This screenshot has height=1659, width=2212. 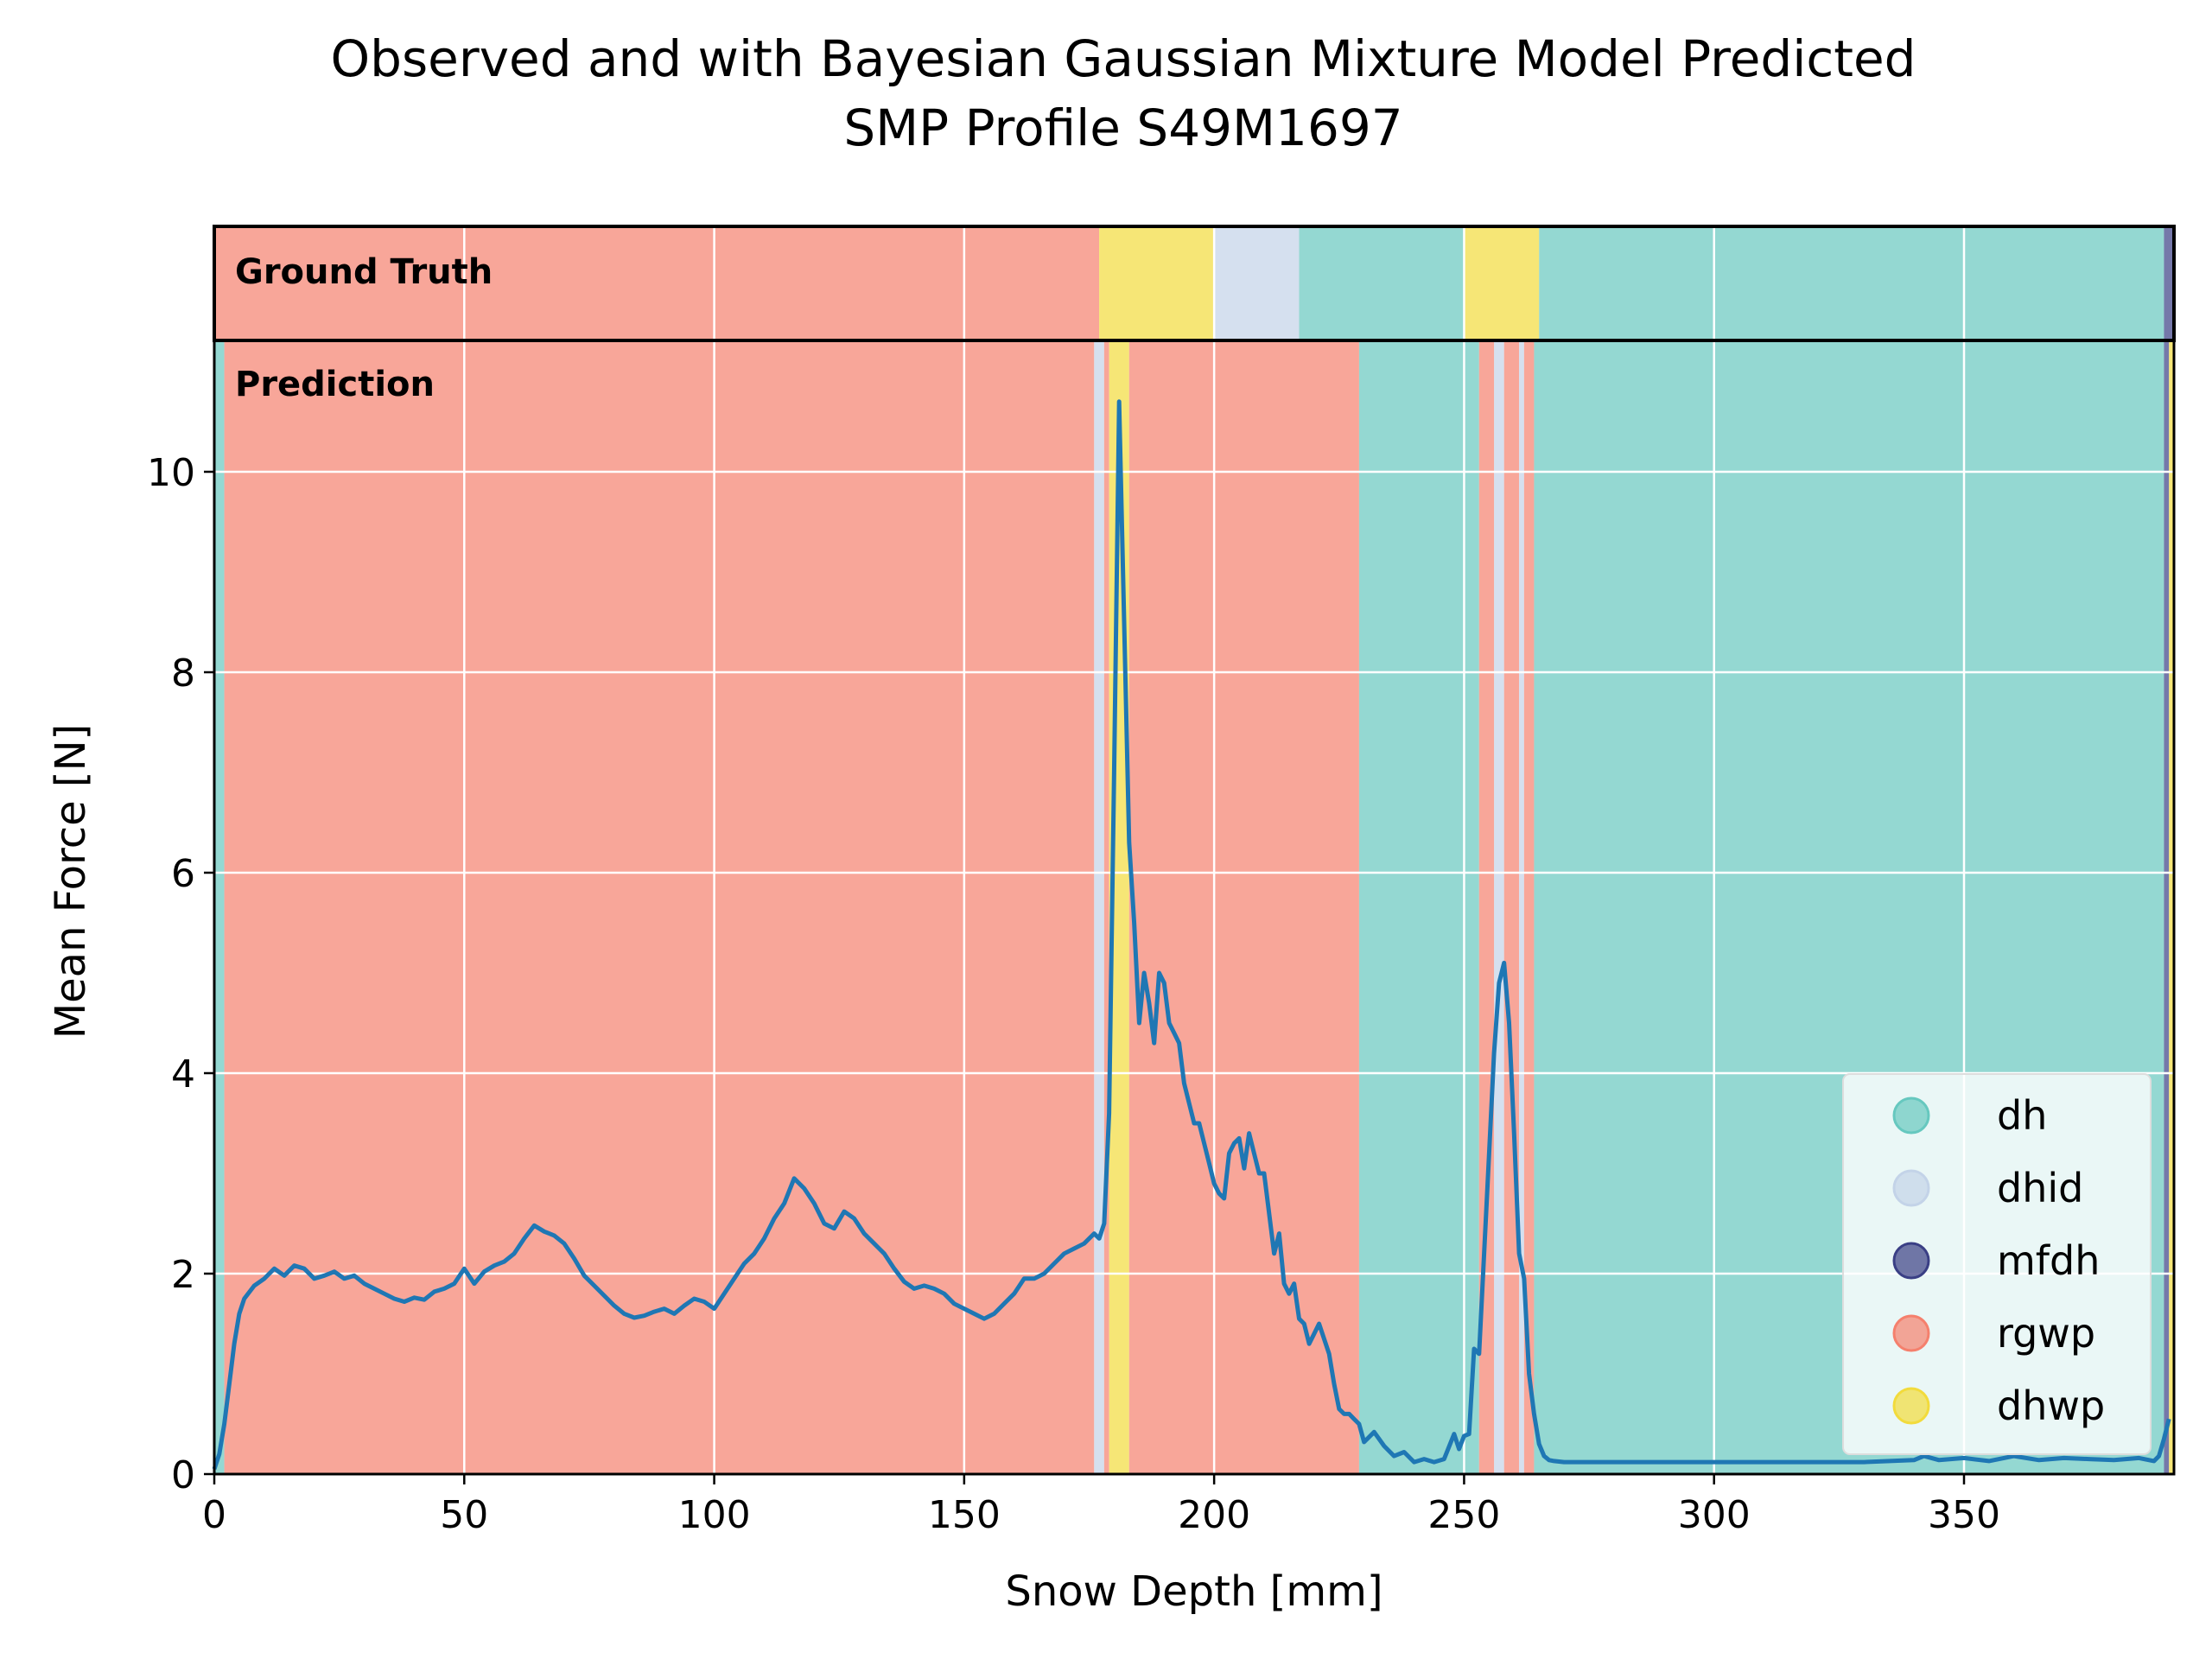 I want to click on chart-subtitle: SMP Profile S49M1697, so click(x=1122, y=128).